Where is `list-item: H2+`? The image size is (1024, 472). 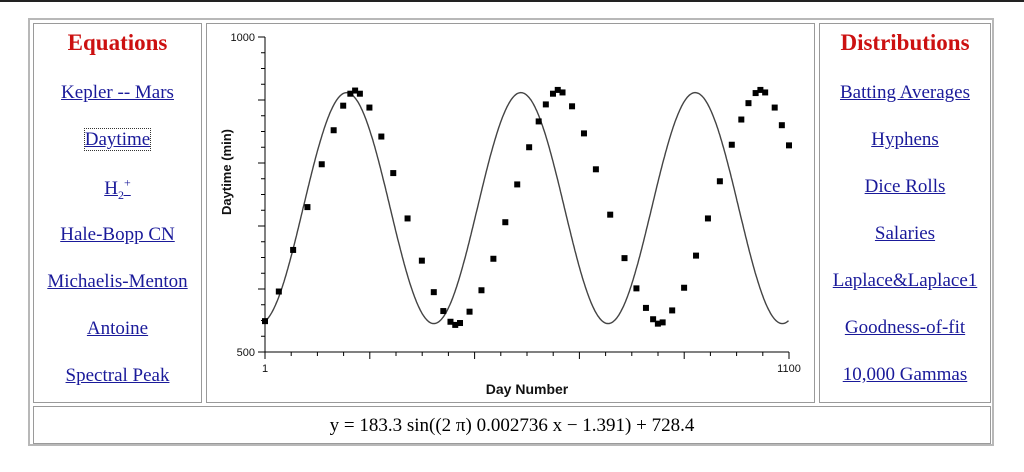
list-item: H2+ is located at coordinates (117, 189).